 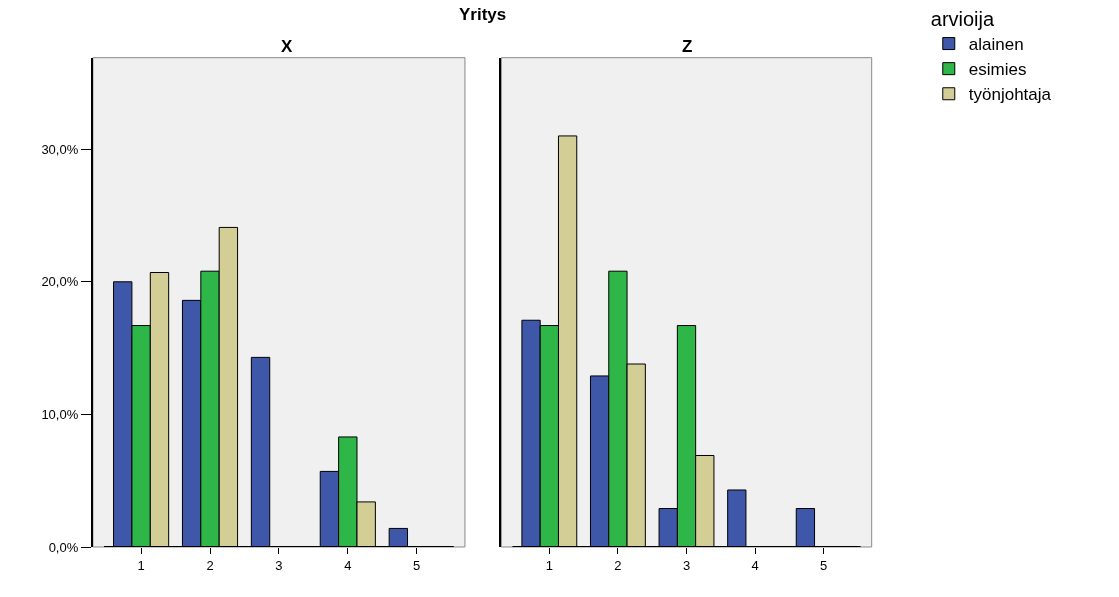 I want to click on legend-label: alainen, so click(x=996, y=45).